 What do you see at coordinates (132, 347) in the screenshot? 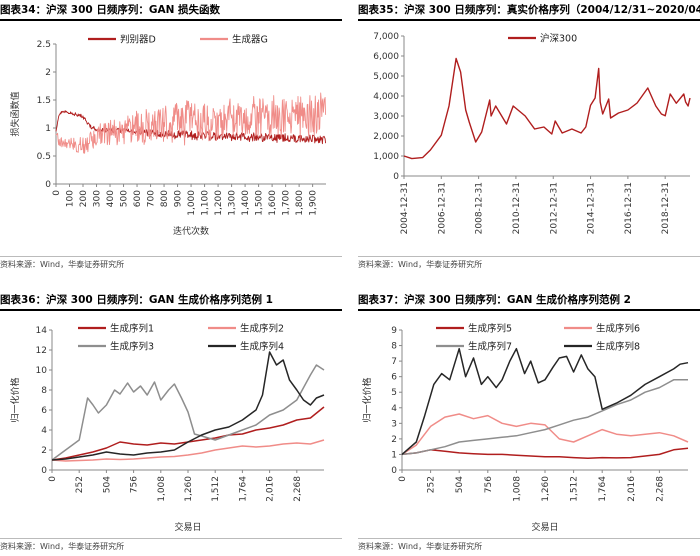
I see `legend-label-3: 生成序列3` at bounding box center [132, 347].